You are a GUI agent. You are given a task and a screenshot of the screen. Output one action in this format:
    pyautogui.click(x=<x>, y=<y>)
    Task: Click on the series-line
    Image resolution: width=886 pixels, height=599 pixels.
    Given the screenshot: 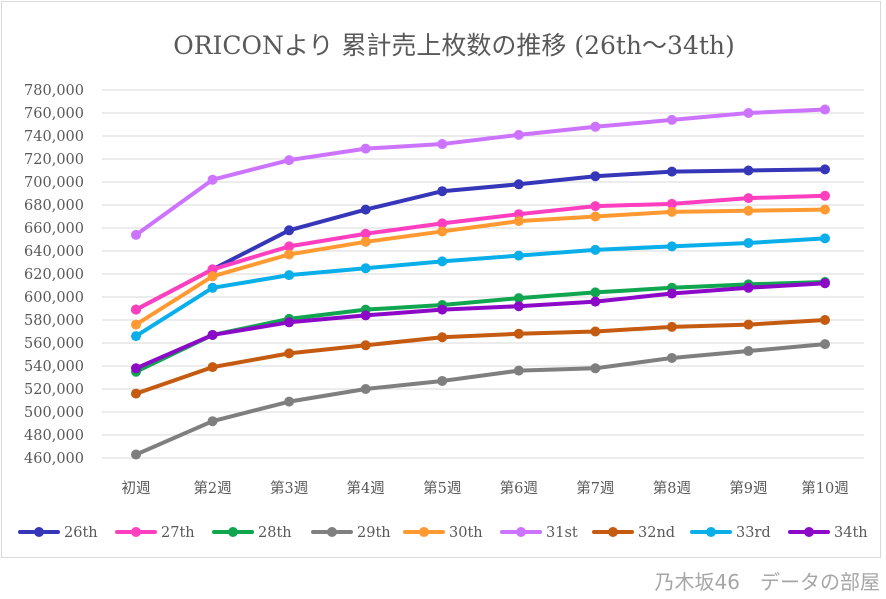 What is the action you would take?
    pyautogui.click(x=480, y=357)
    